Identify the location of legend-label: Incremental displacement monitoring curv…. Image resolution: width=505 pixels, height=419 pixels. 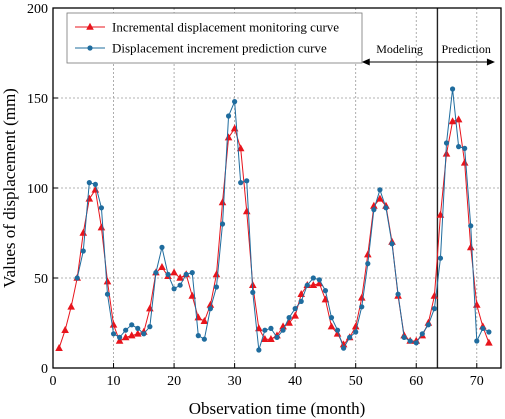
(225, 27).